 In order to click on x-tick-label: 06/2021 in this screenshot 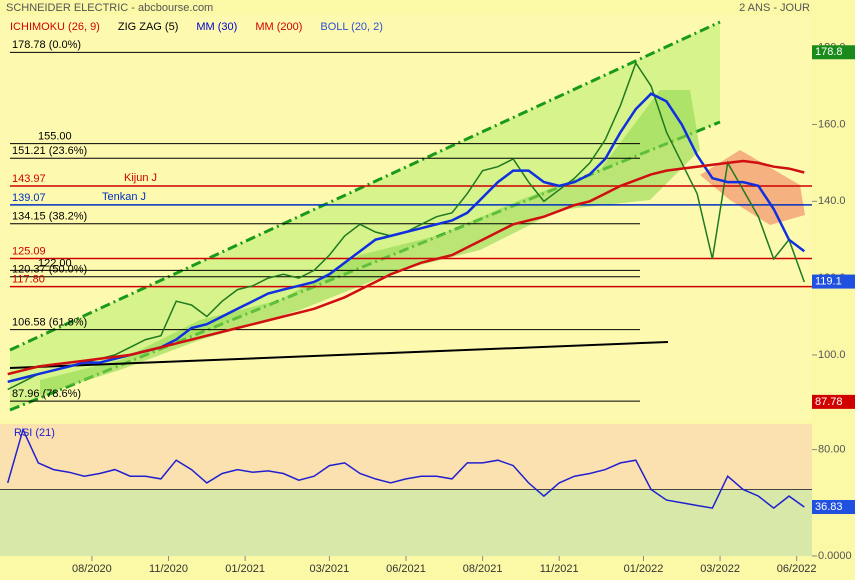, I will do `click(406, 569)`.